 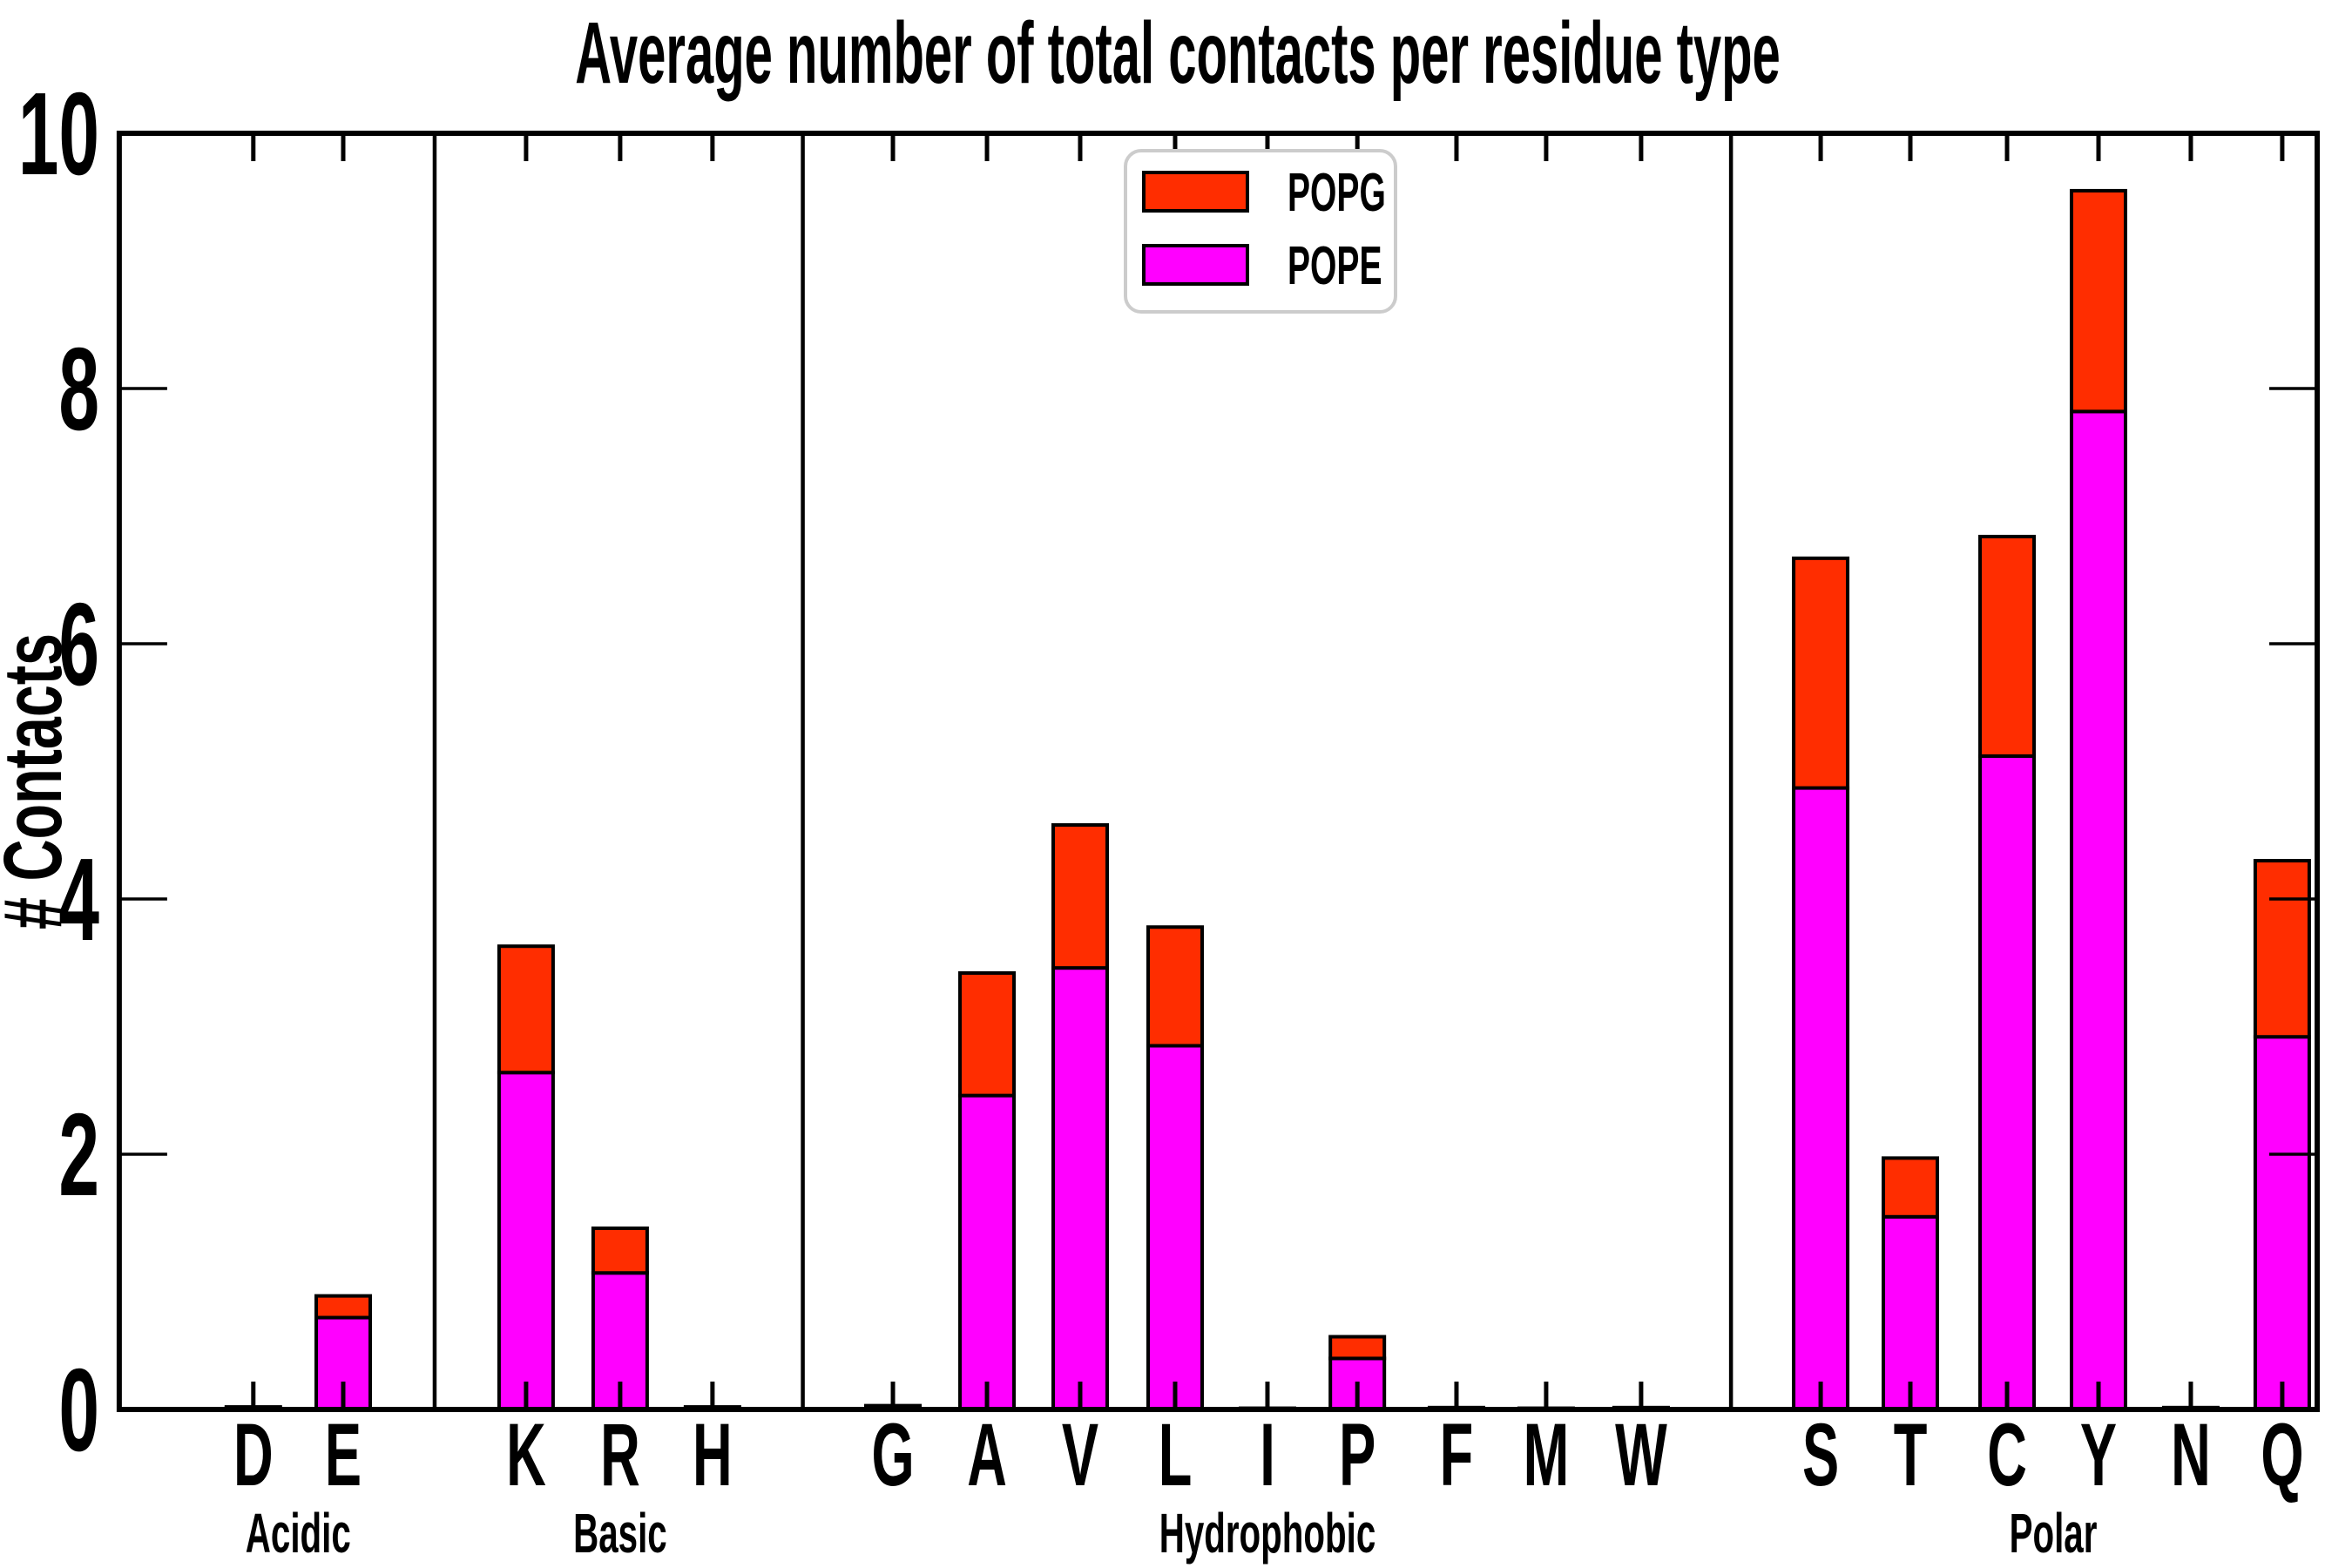 I want to click on category-label-A: A, so click(x=987, y=1454).